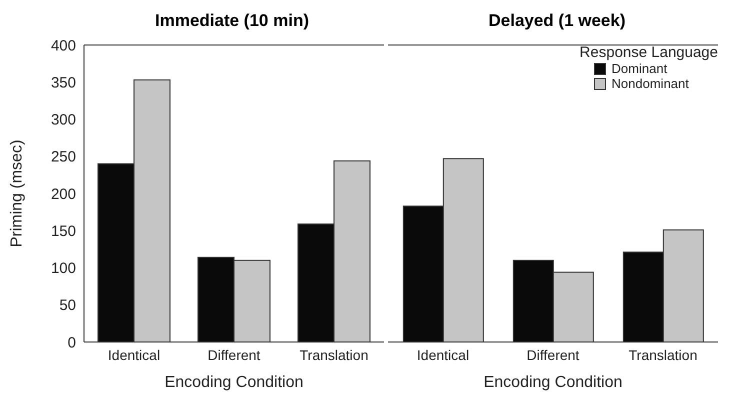  I want to click on legend-label: Dominant, so click(639, 68).